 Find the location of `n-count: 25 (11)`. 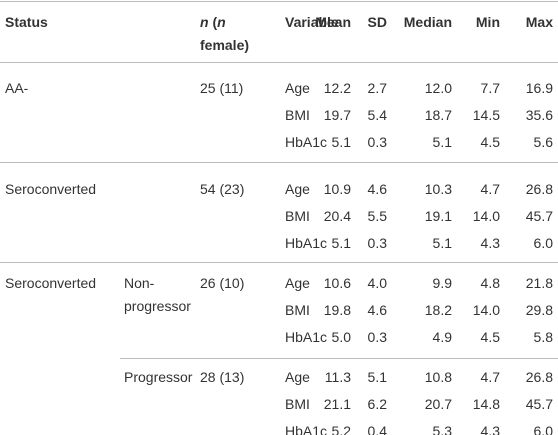

n-count: 25 (11) is located at coordinates (222, 88).